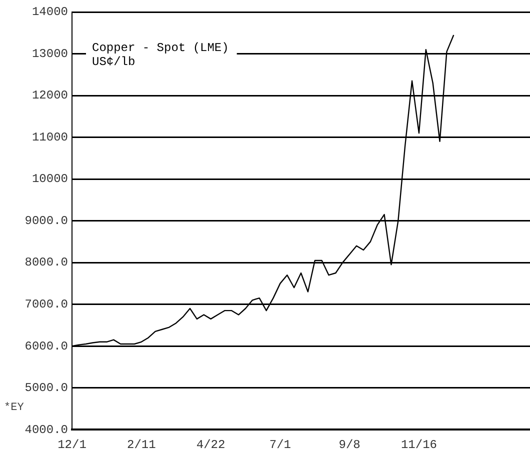  Describe the element at coordinates (50, 179) in the screenshot. I see `y-tick-label: 10000` at that location.